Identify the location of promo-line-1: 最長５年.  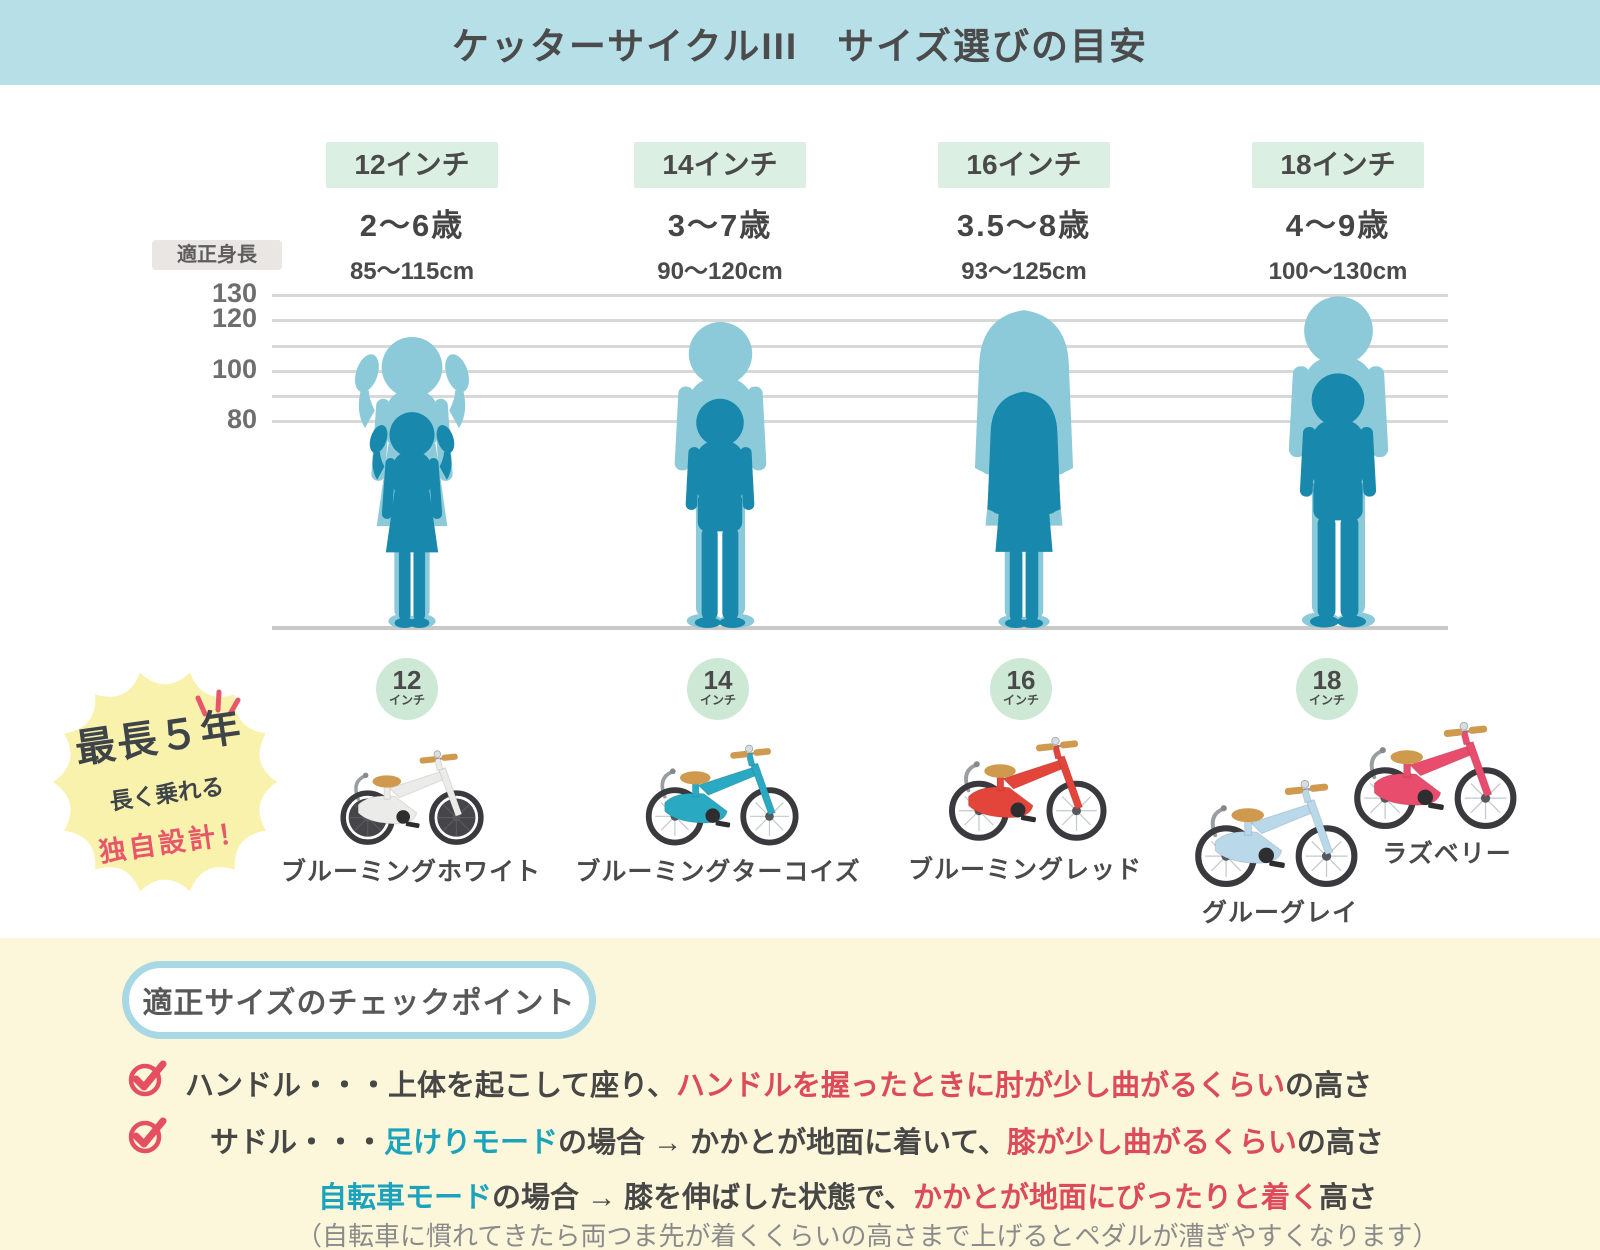
(159, 738).